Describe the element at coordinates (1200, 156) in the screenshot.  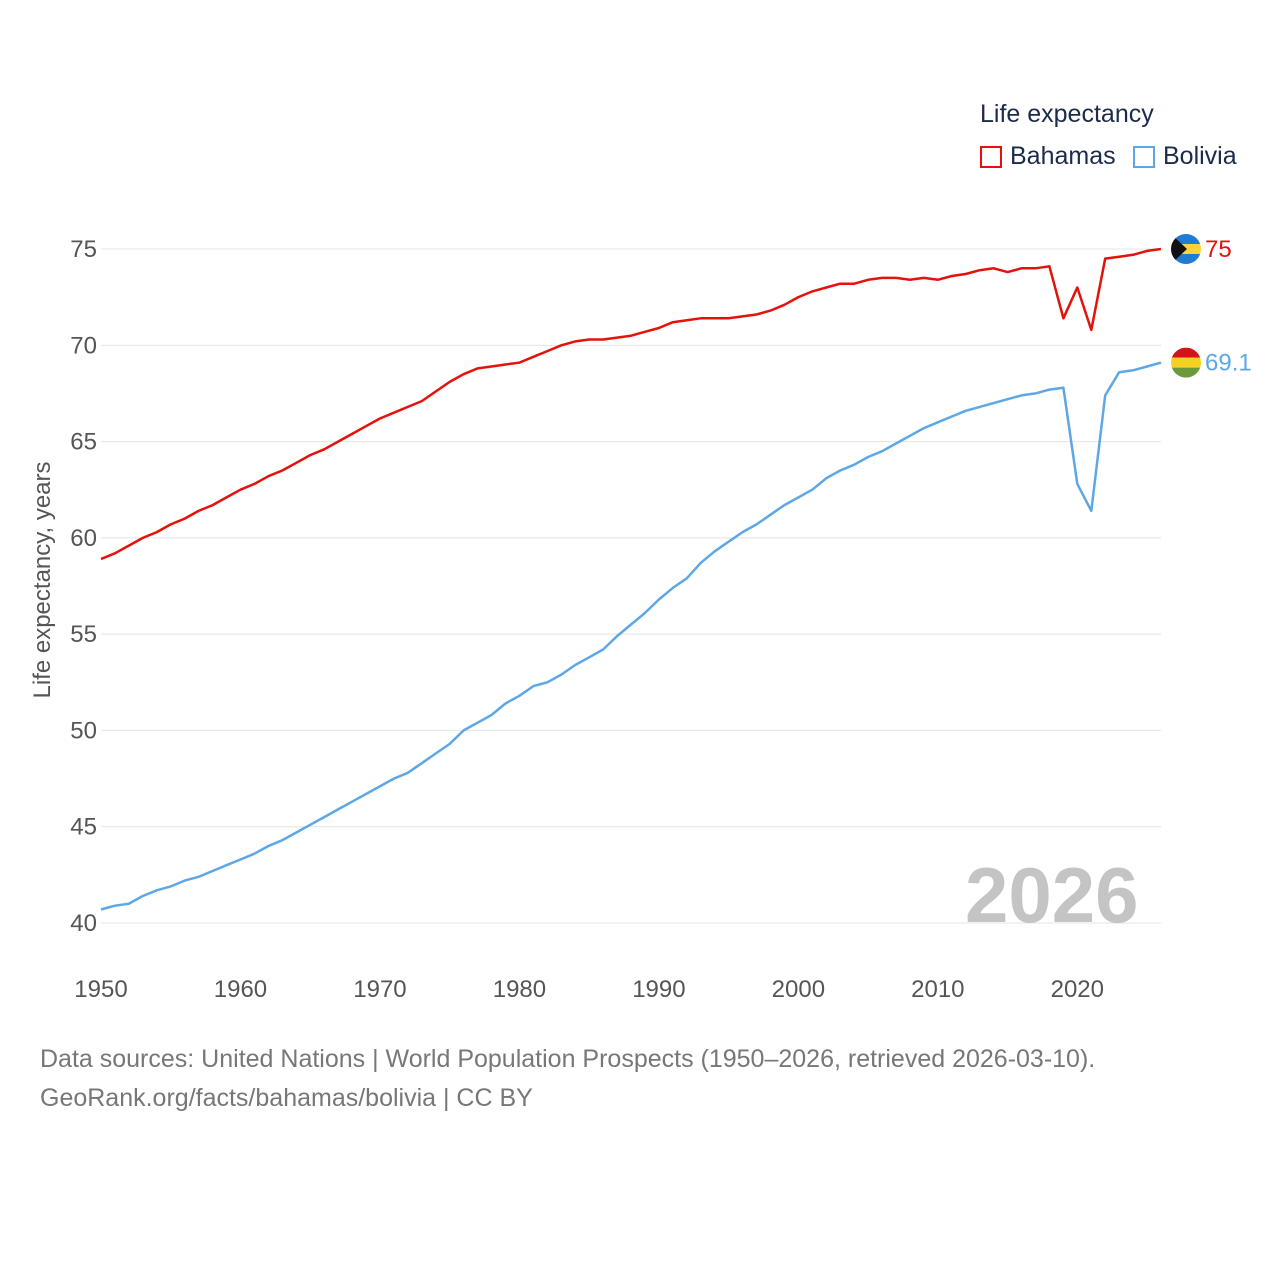
I see `legend-label-bolivia: Bolivia` at that location.